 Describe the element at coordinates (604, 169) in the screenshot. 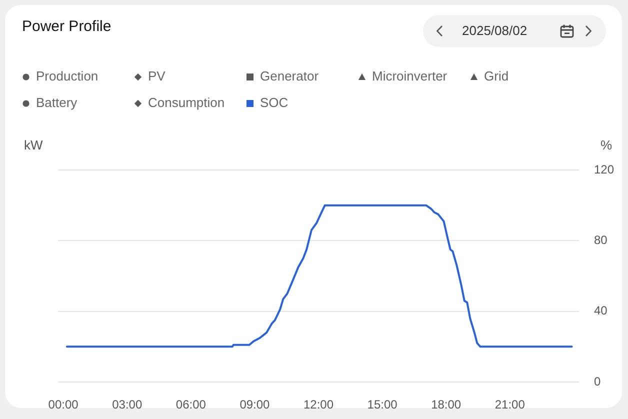

I see `y-tick-label: 120` at that location.